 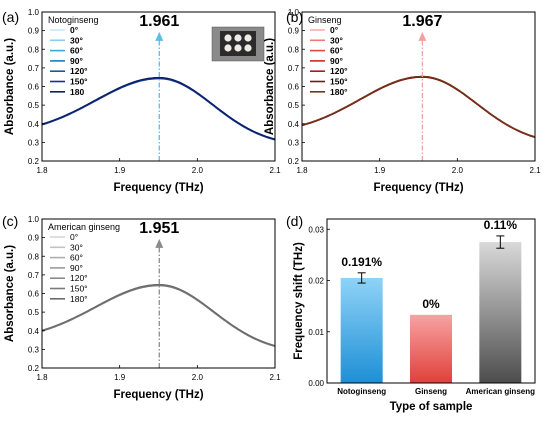 What do you see at coordinates (325, 20) in the screenshot?
I see `legend-title: Ginseng` at bounding box center [325, 20].